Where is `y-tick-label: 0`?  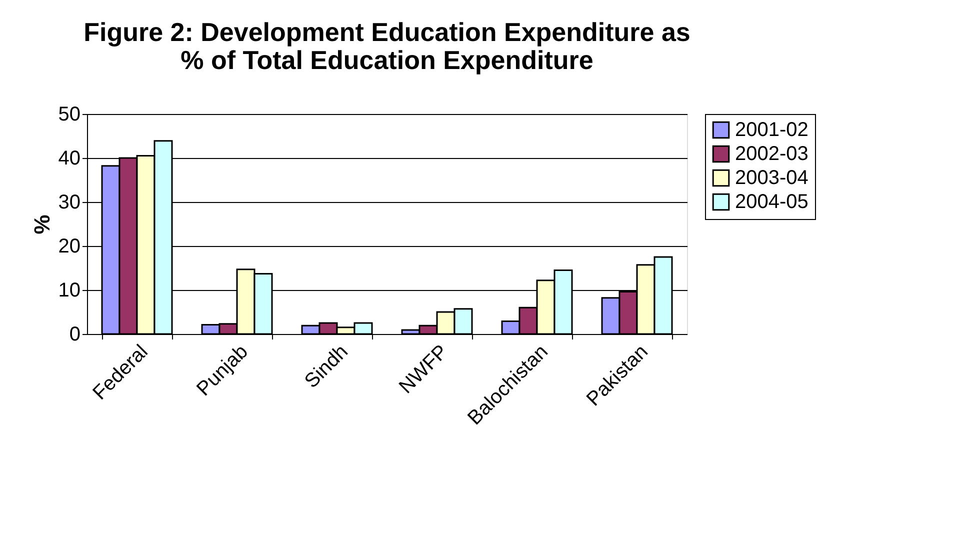
y-tick-label: 0 is located at coordinates (74, 335).